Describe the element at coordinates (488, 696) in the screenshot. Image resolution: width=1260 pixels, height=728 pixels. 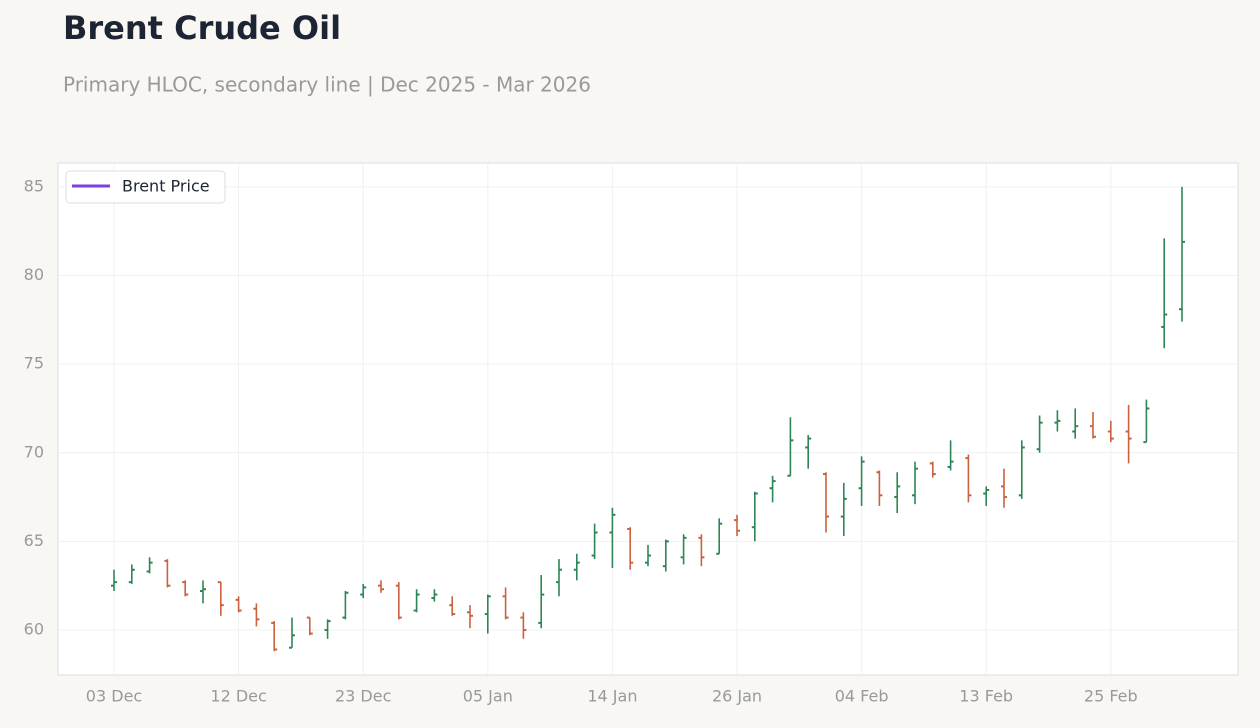
I see `x-tick-label: 05 Jan` at that location.